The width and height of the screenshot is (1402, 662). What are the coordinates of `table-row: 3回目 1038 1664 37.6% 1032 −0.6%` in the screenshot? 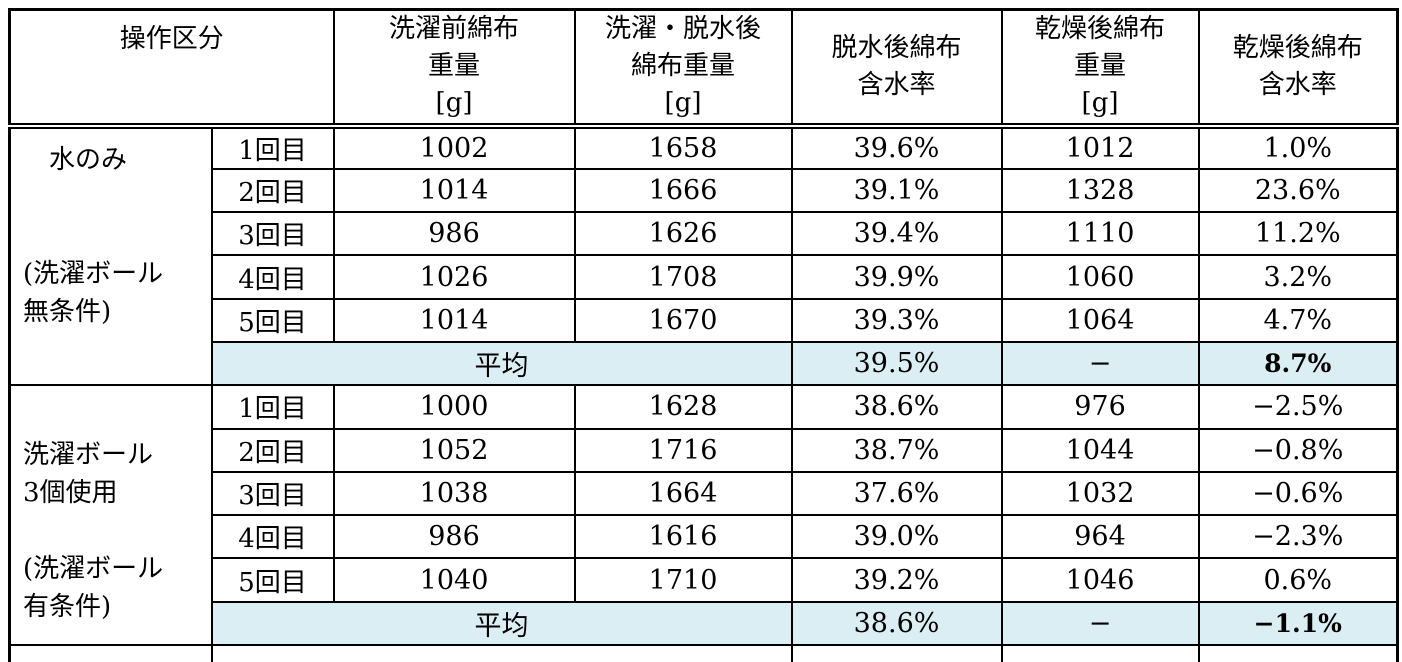 It's located at (704, 493).